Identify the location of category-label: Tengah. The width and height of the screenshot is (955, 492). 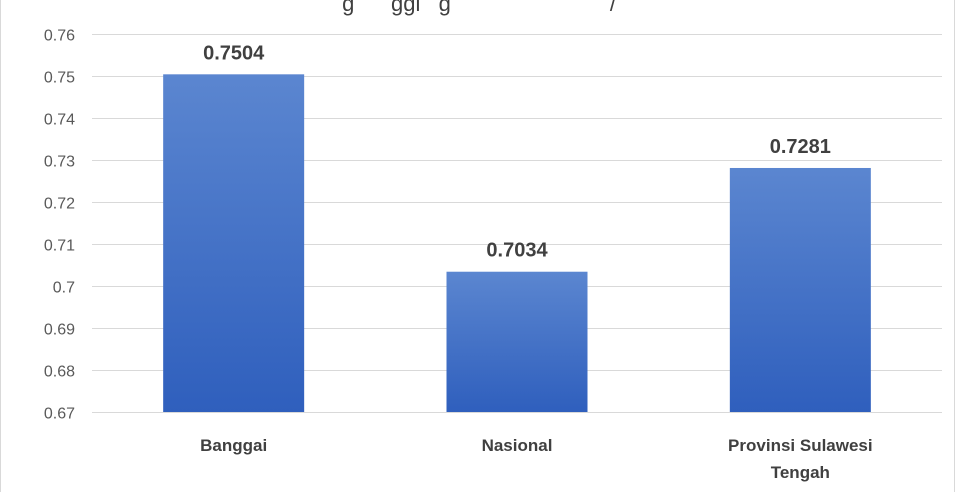
(800, 472).